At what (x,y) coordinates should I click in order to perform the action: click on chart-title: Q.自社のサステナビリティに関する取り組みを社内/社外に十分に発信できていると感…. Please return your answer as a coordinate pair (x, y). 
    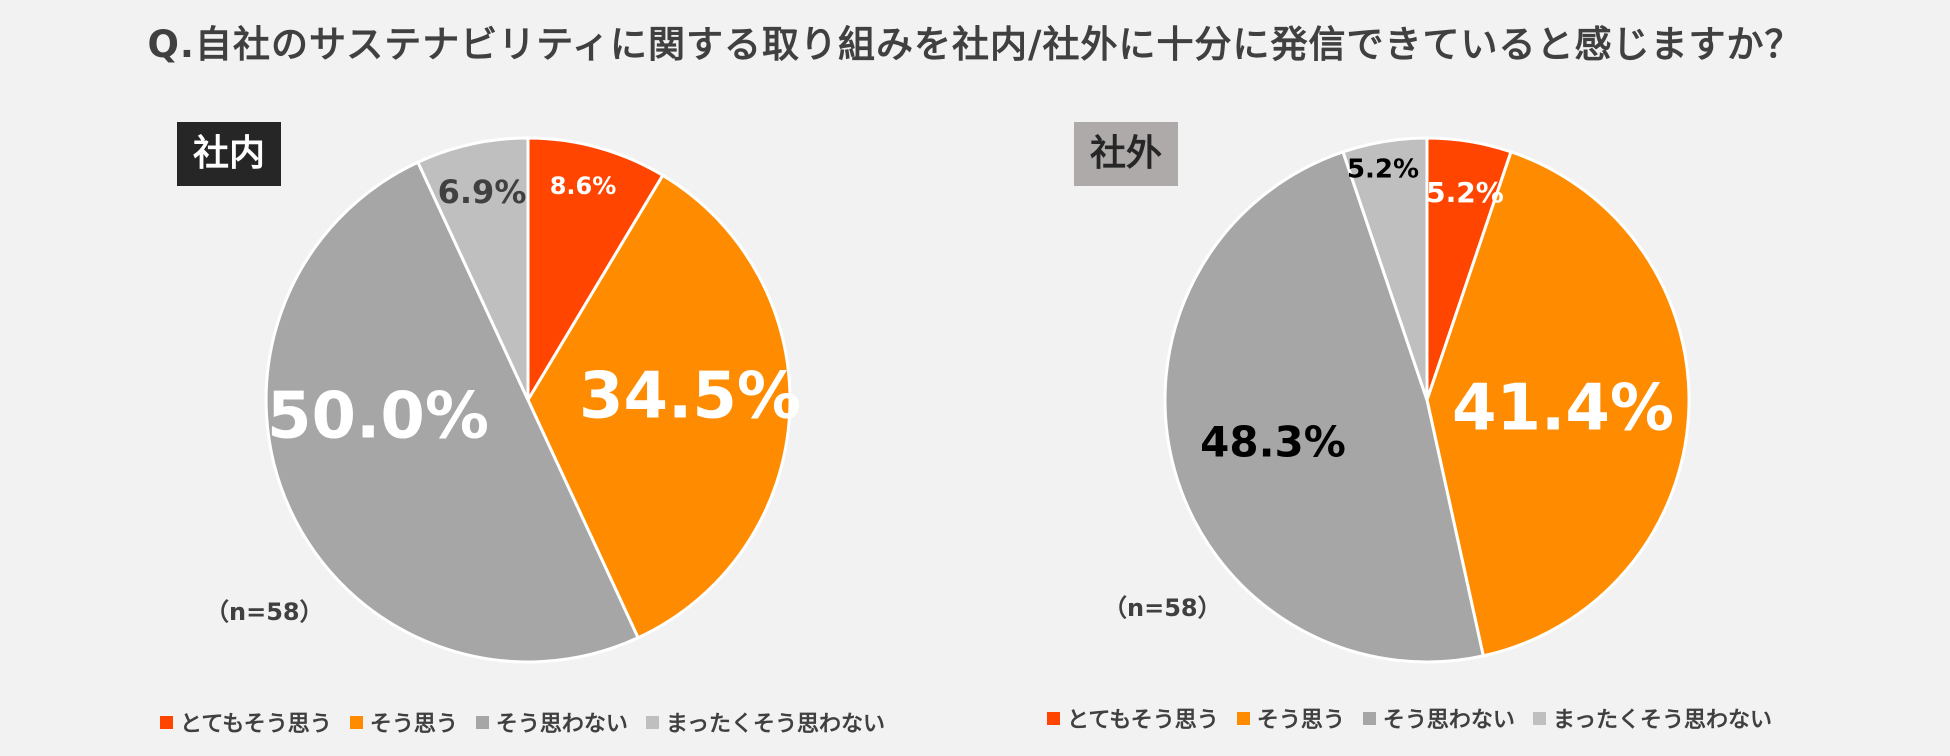
    Looking at the image, I should click on (975, 44).